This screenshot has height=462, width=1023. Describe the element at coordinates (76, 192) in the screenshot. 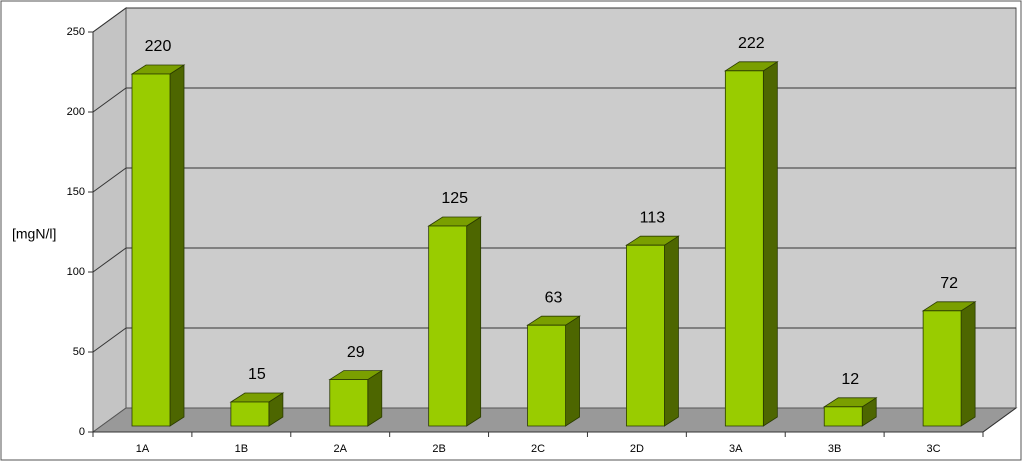

I see `y-tick-label: 150` at that location.